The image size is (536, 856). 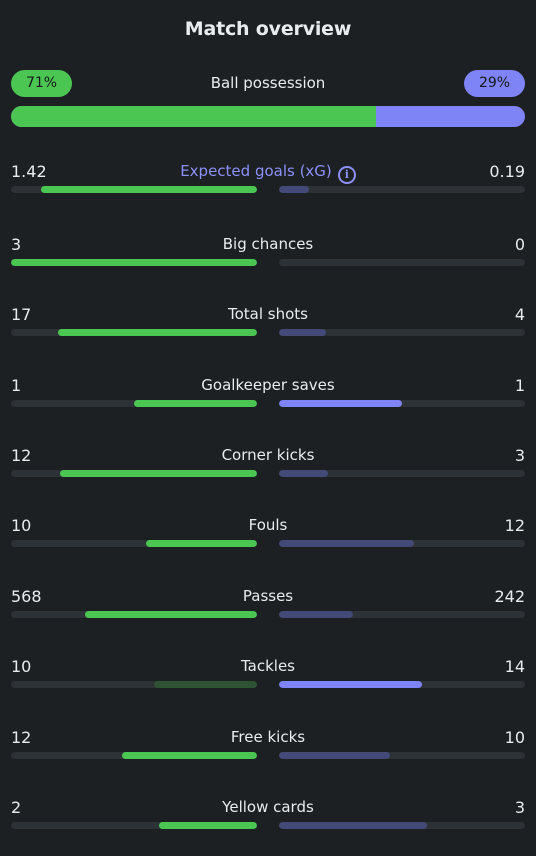 I want to click on possession-label: Ball possession, so click(x=268, y=83).